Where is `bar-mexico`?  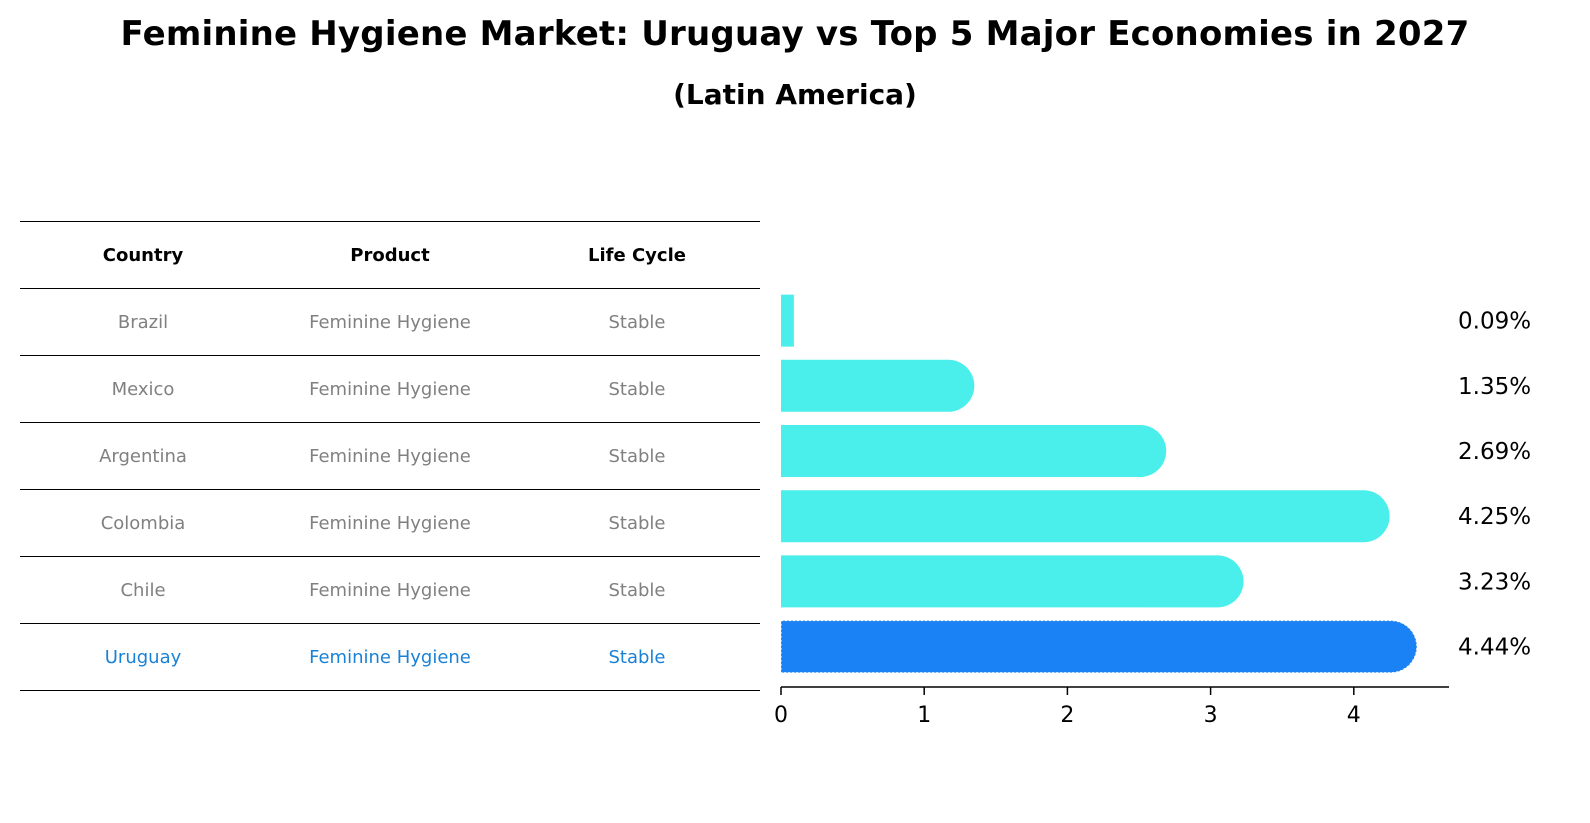
bar-mexico is located at coordinates (878, 385).